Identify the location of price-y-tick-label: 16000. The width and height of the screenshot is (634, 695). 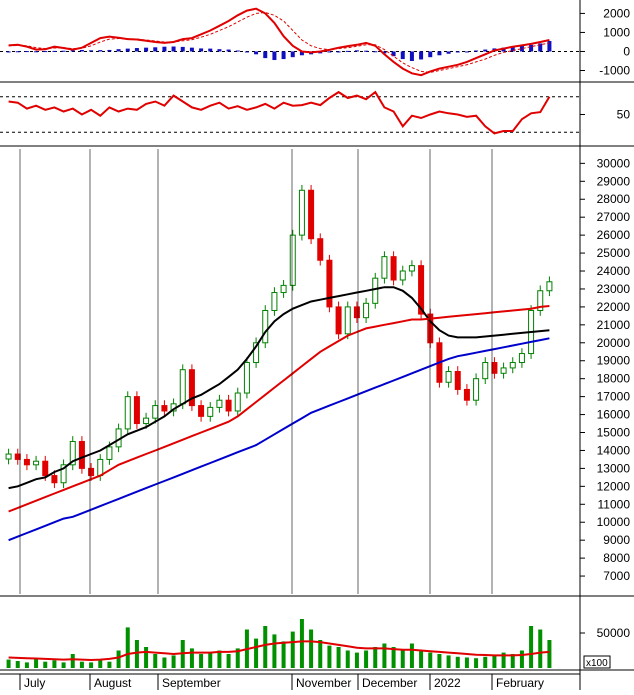
(614, 415).